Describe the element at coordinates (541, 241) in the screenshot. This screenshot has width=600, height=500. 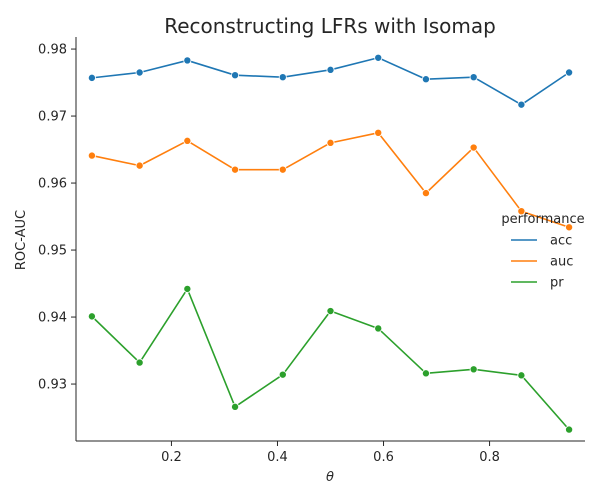
I see `legend-item-acc: acc` at that location.